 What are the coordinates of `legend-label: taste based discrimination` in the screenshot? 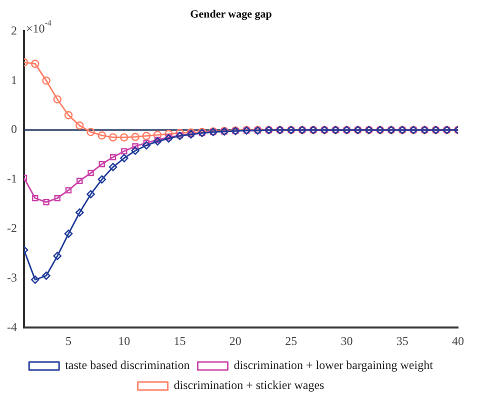 It's located at (127, 365).